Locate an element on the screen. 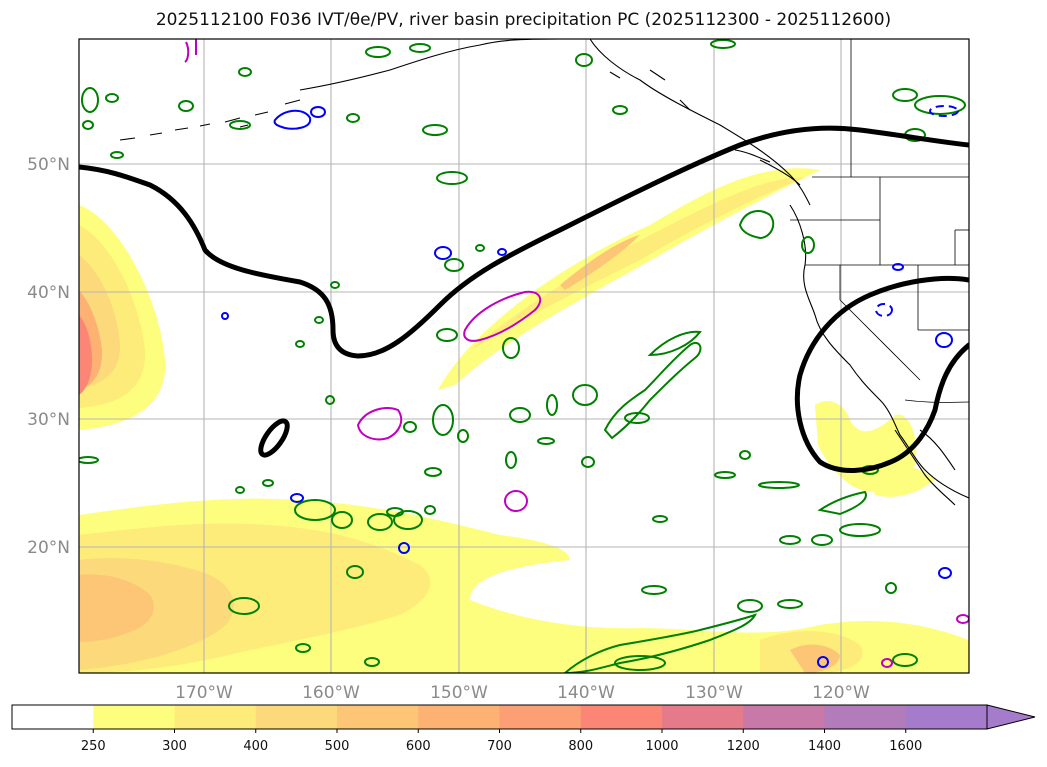 The height and width of the screenshot is (767, 1047). state-borders is located at coordinates (879, 221).